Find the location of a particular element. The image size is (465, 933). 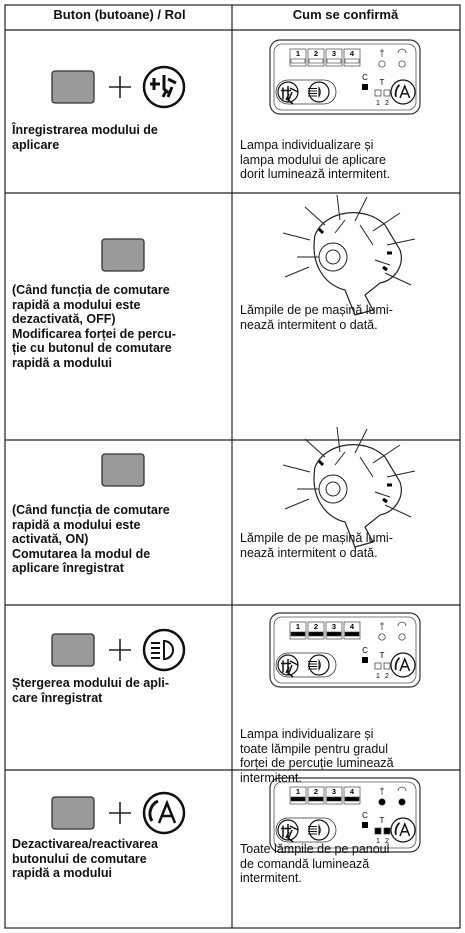

text-line: aplicare is located at coordinates (36, 144).